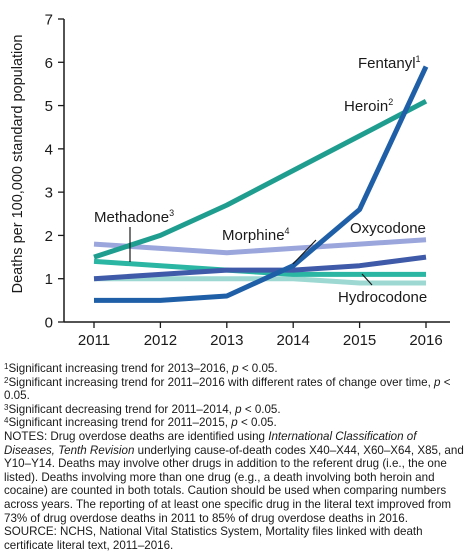 This screenshot has height=557, width=474. I want to click on y-tick-label: 4, so click(49, 149).